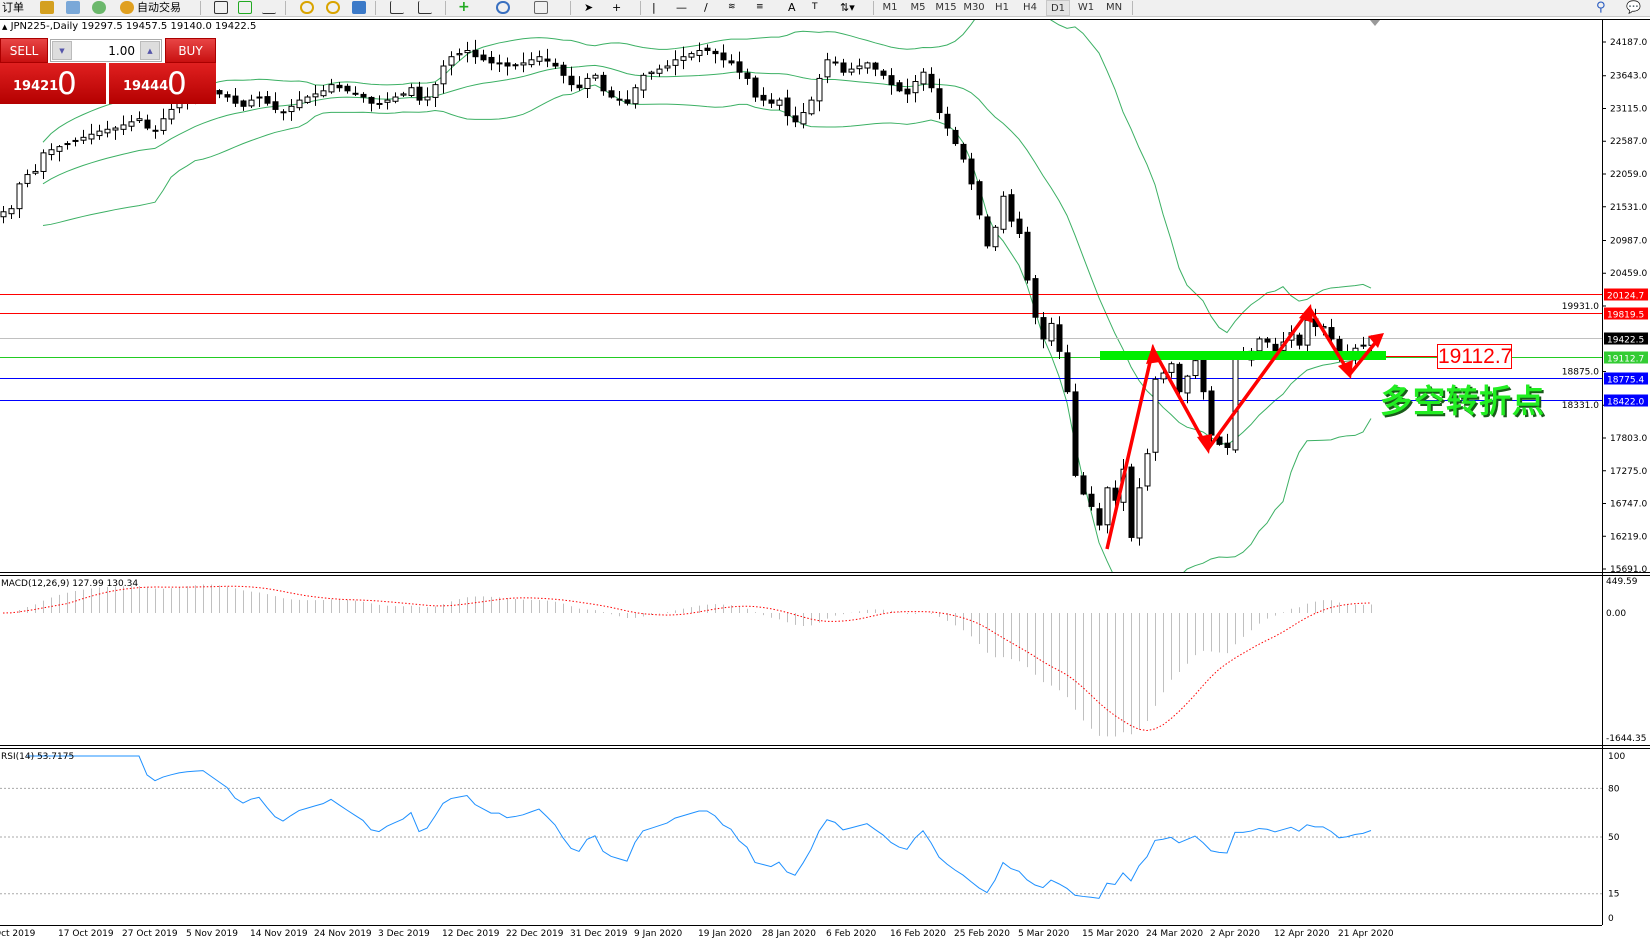 The height and width of the screenshot is (940, 1650). Describe the element at coordinates (801, 347) in the screenshot. I see `horizontal-levels` at that location.